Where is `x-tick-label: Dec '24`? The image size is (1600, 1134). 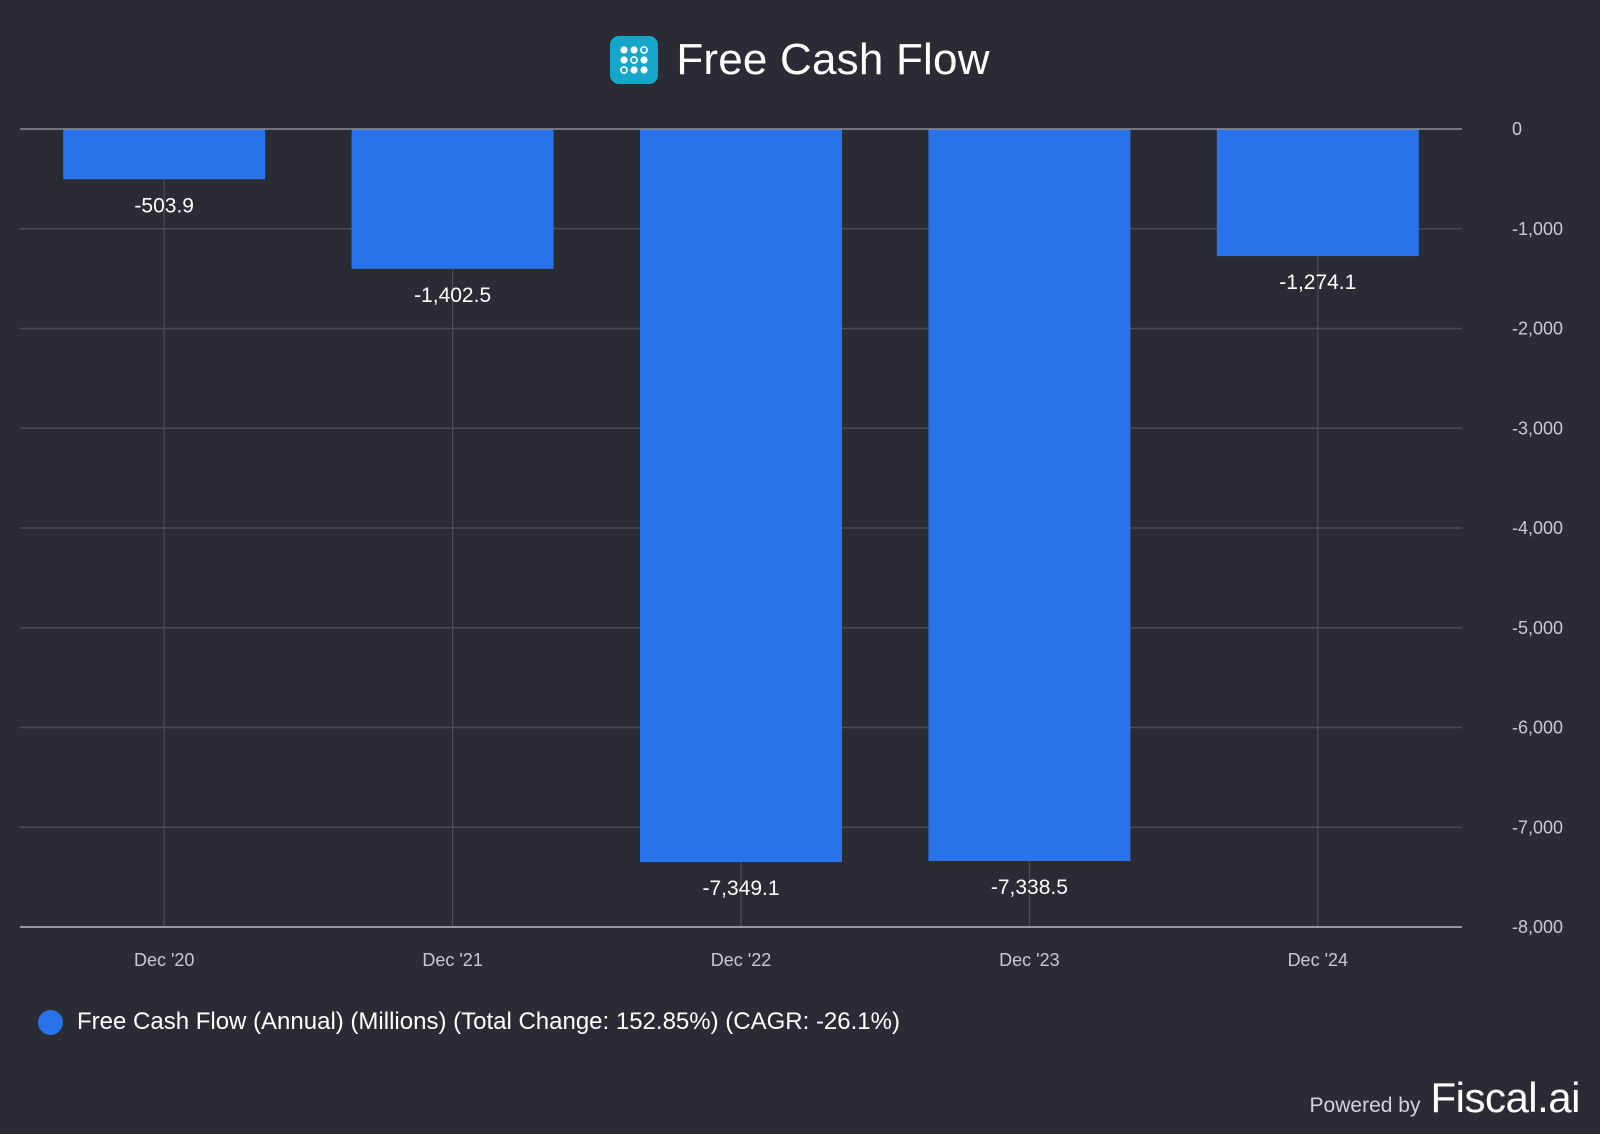 x-tick-label: Dec '24 is located at coordinates (1318, 960).